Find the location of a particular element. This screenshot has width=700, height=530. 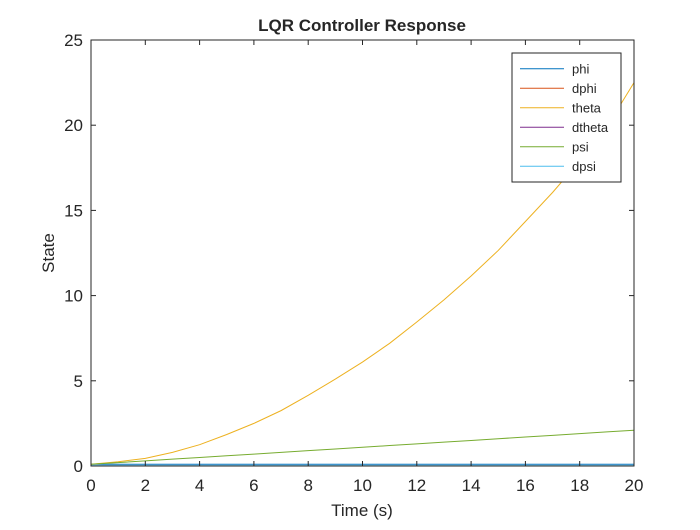

x-axis-label: Time (s) is located at coordinates (362, 510).